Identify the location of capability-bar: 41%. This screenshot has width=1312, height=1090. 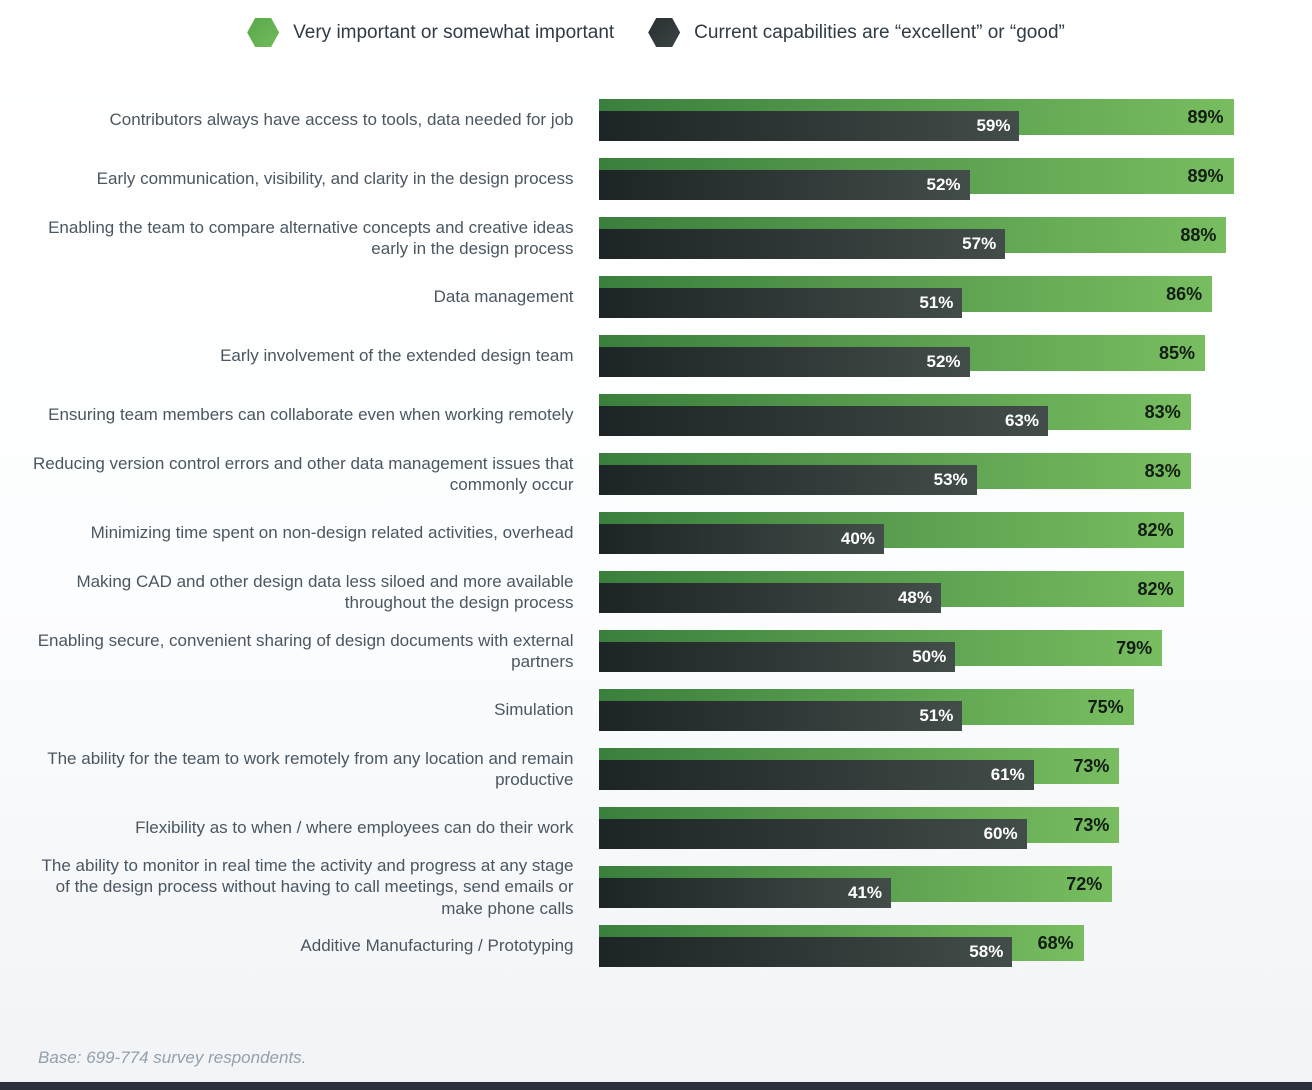
(745, 893).